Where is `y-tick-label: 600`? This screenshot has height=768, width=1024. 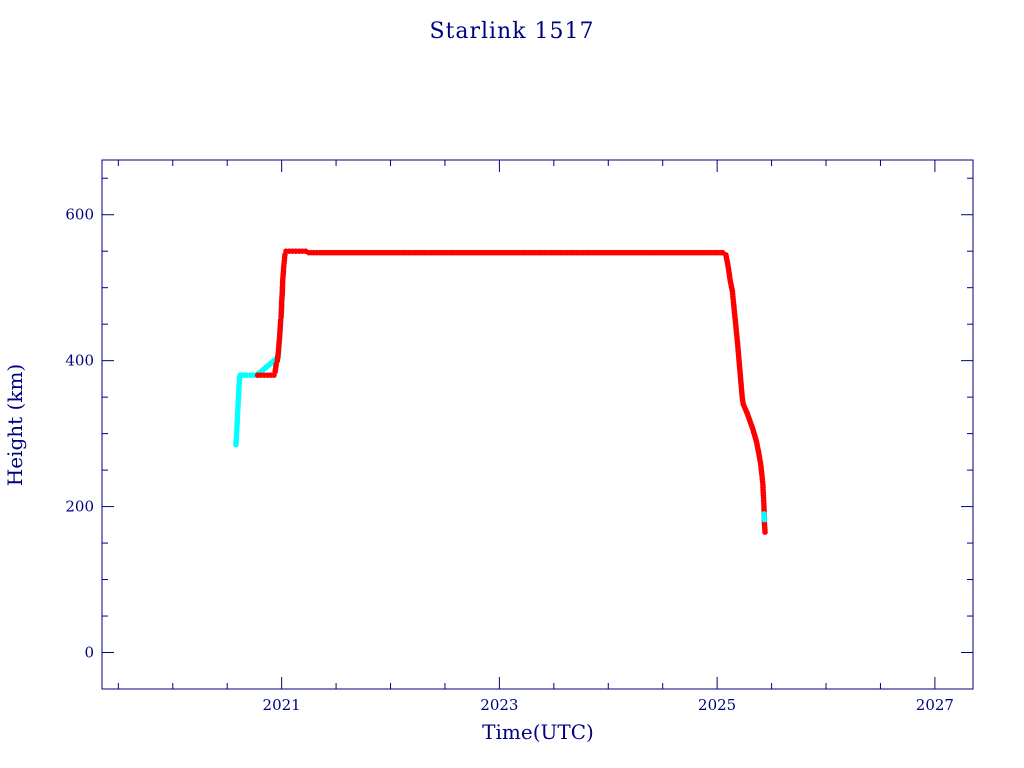
y-tick-label: 600 is located at coordinates (79, 215).